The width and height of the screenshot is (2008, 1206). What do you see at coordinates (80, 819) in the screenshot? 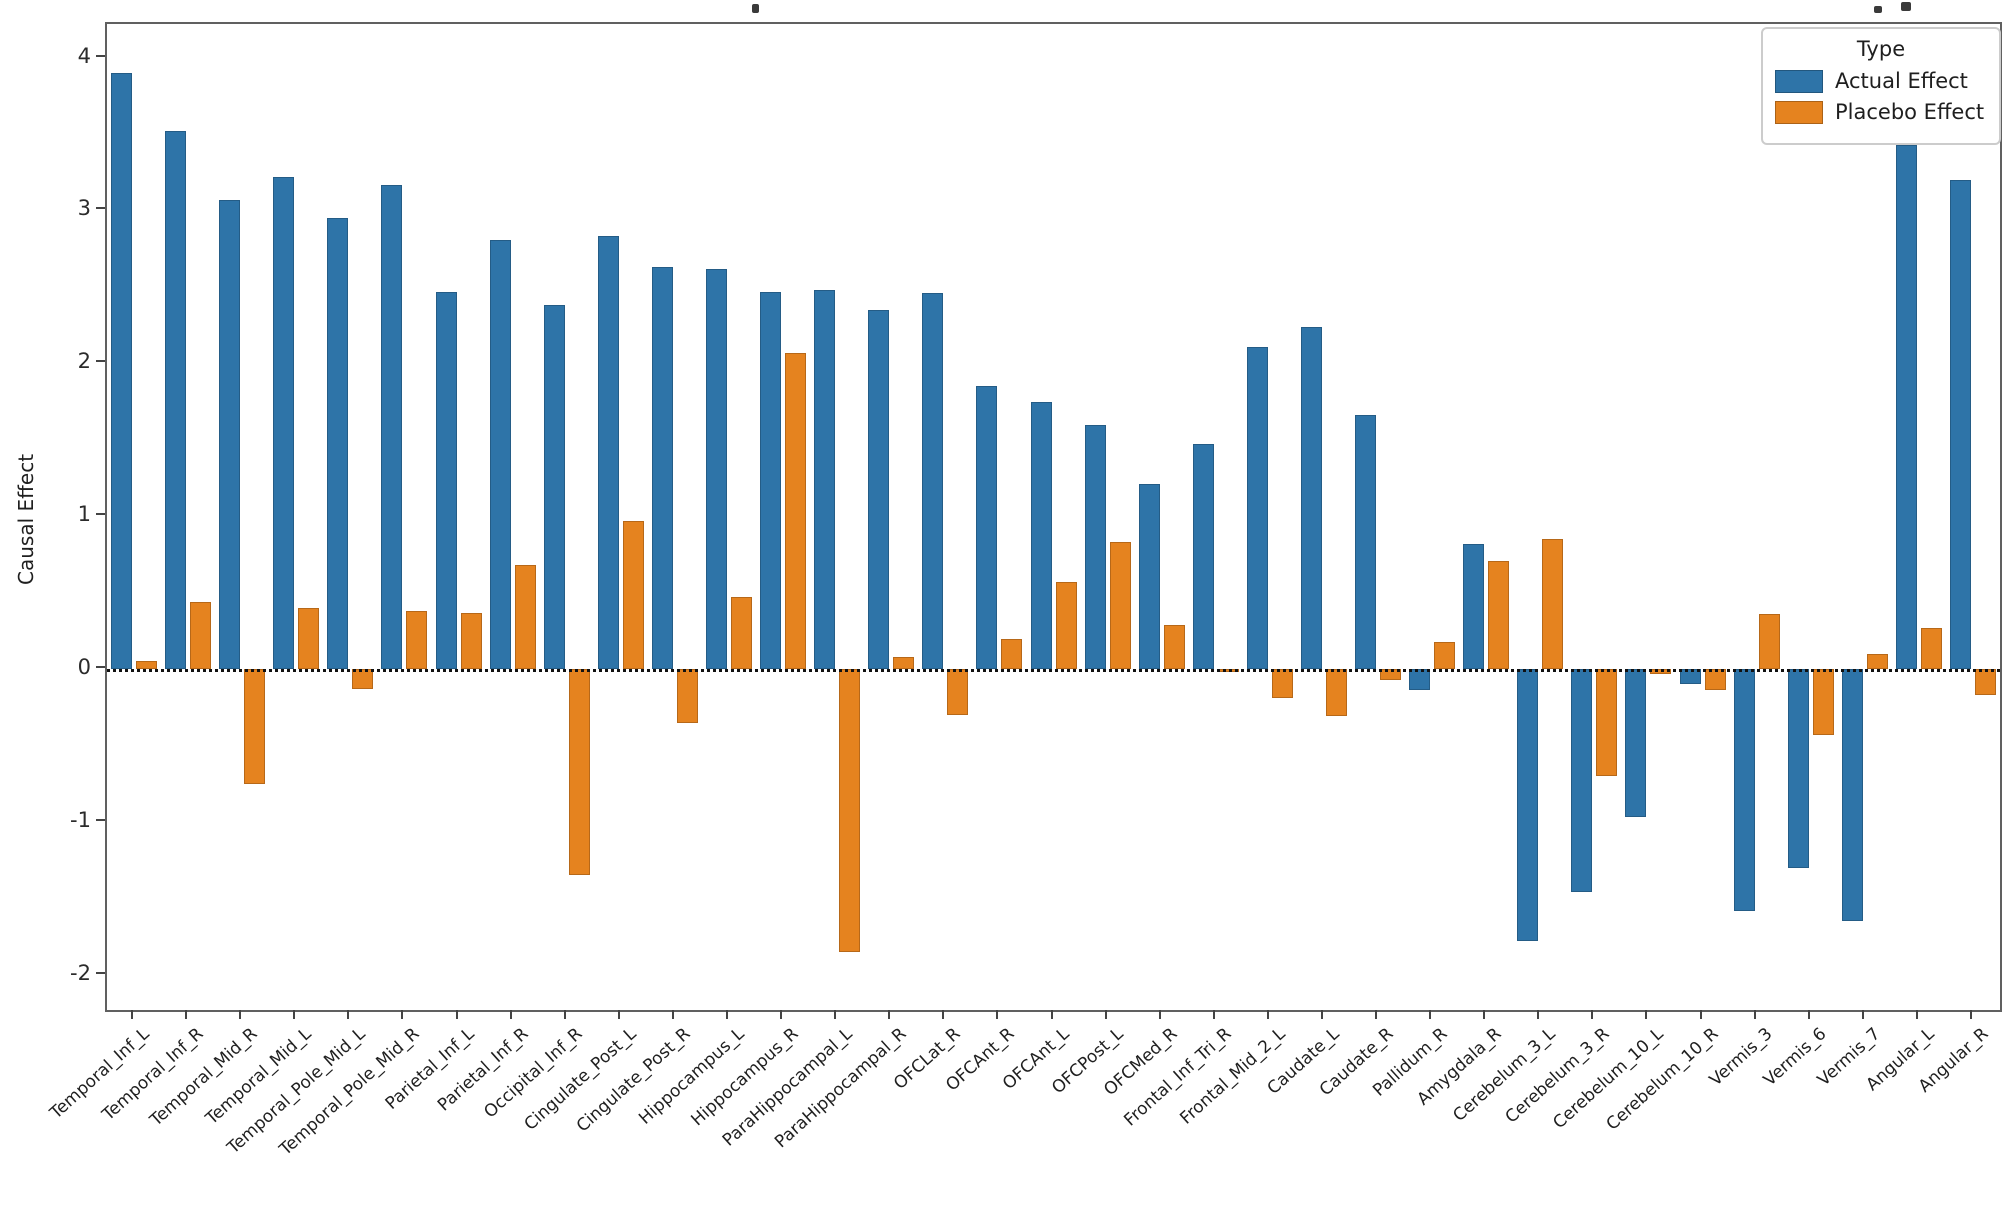
I see `y-tick-label: -1` at bounding box center [80, 819].